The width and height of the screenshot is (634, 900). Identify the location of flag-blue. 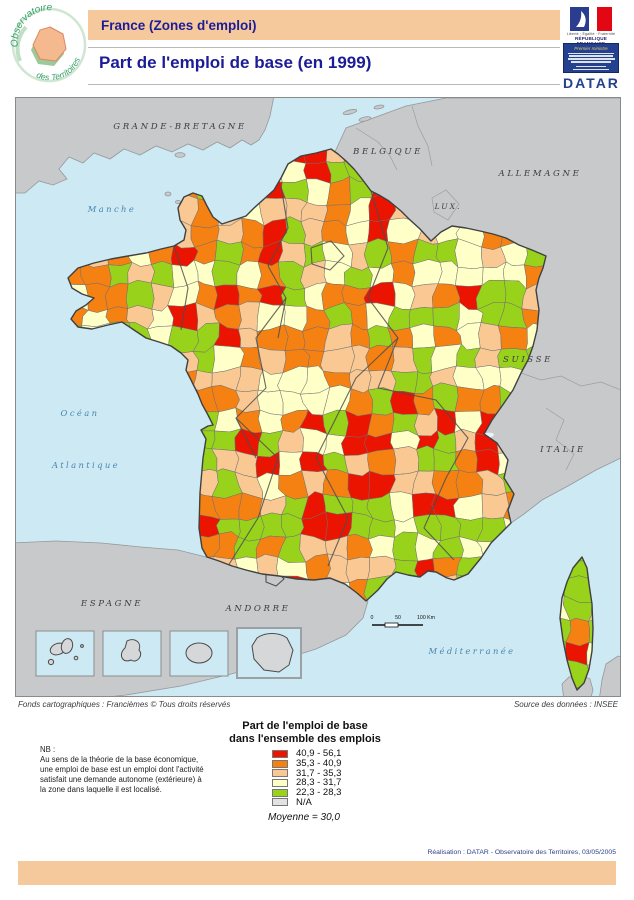
(579, 19).